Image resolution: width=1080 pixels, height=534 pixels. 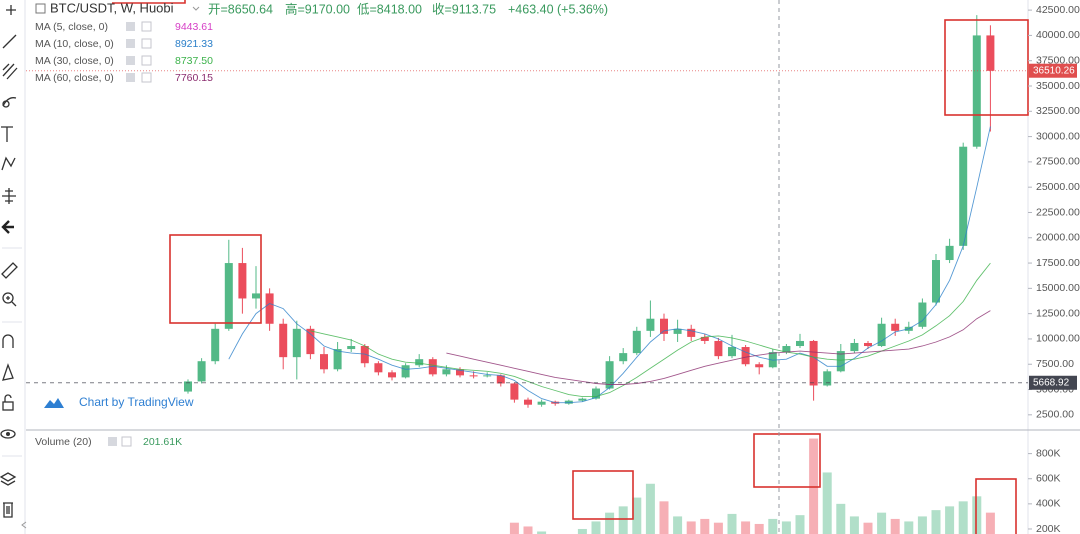 What do you see at coordinates (112, 7) in the screenshot?
I see `symbol: BTC/USDT, W, Huobi` at bounding box center [112, 7].